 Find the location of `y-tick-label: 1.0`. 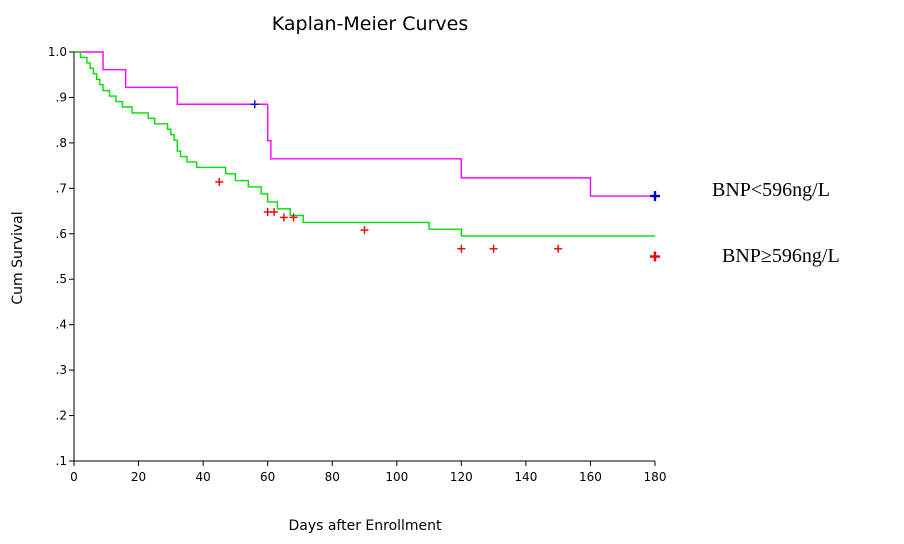

y-tick-label: 1.0 is located at coordinates (57, 52).